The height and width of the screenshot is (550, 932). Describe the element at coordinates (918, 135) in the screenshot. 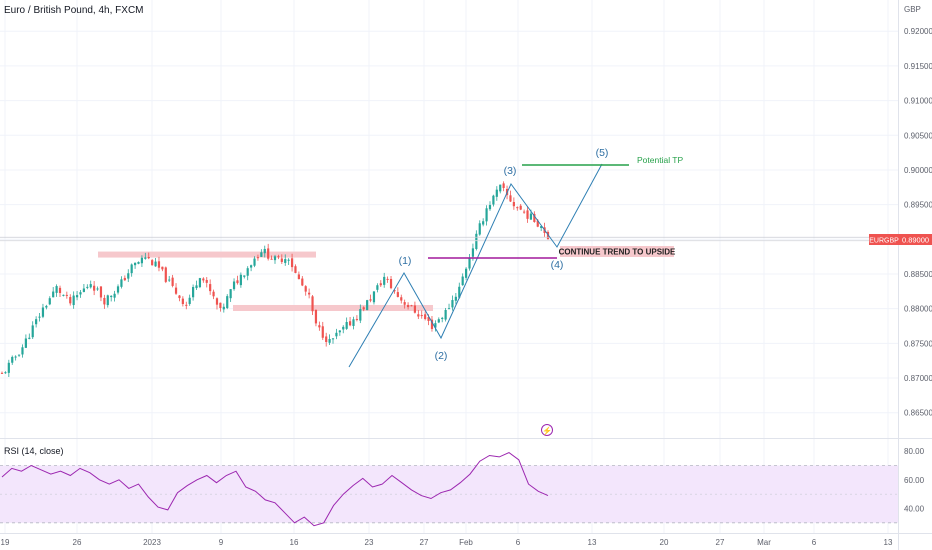

I see `price-tick: 0.90500` at that location.